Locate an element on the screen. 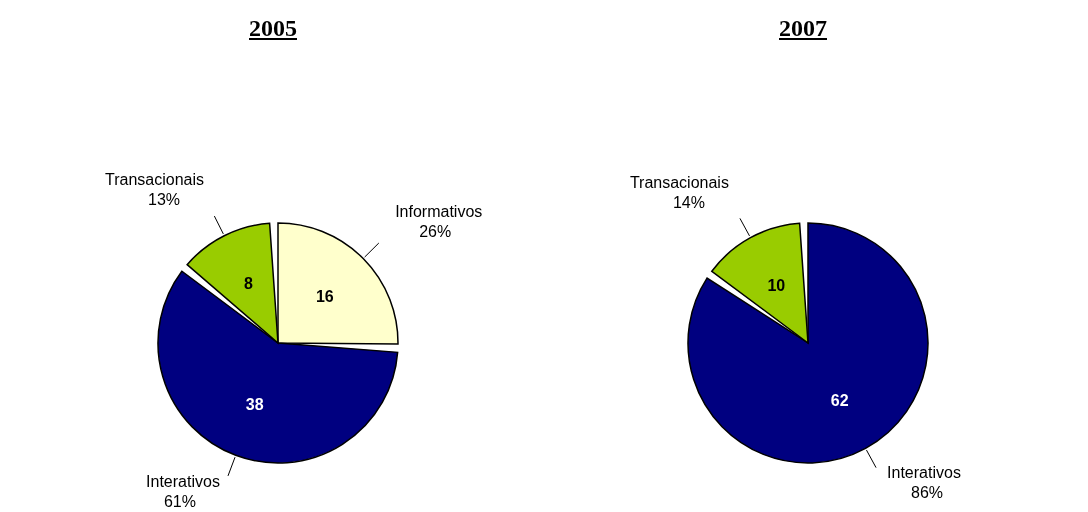 The width and height of the screenshot is (1088, 512). data-label: 26% is located at coordinates (435, 231).